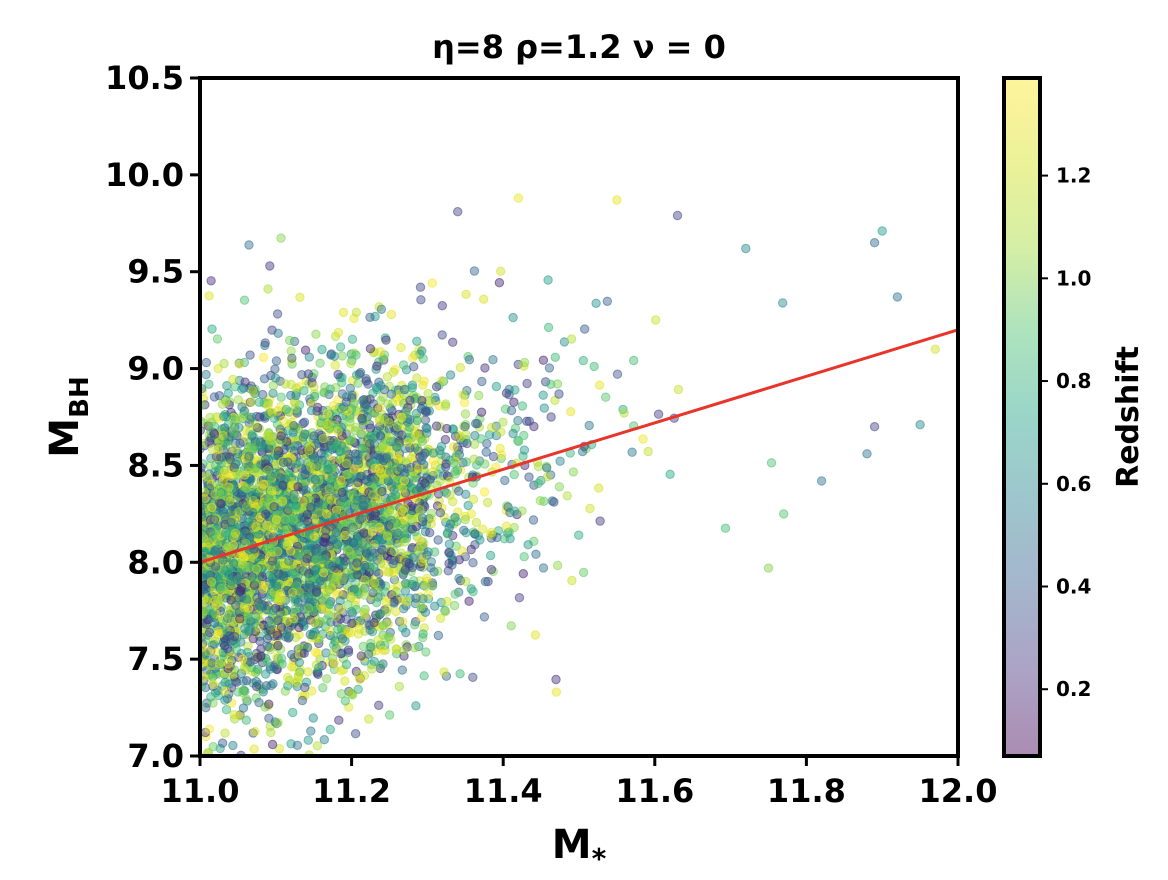 Image resolution: width=1168 pixels, height=880 pixels. Describe the element at coordinates (155, 465) in the screenshot. I see `y-tick-label: 8.5` at that location.